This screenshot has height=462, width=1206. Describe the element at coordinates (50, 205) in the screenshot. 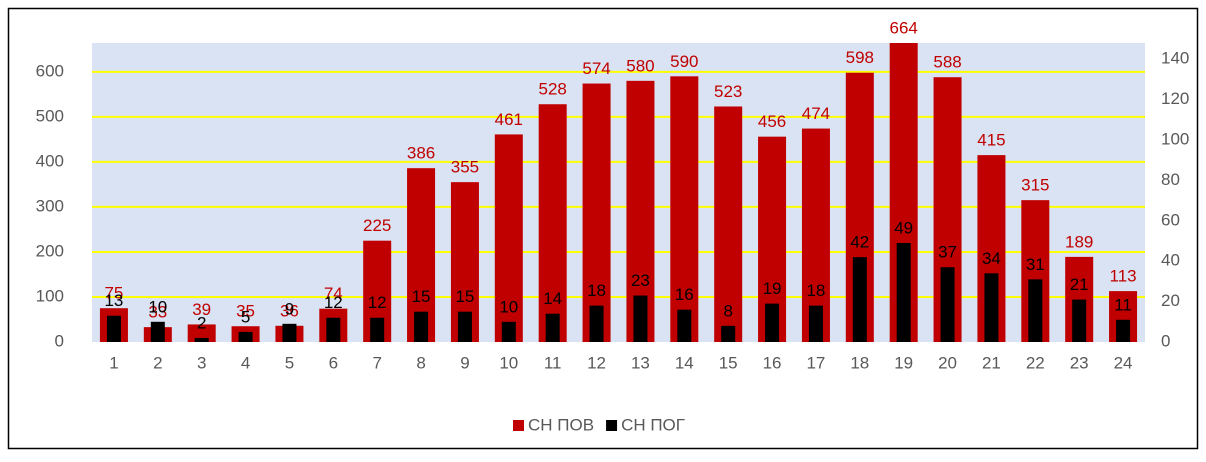

I see `y-tick-label: 300` at that location.